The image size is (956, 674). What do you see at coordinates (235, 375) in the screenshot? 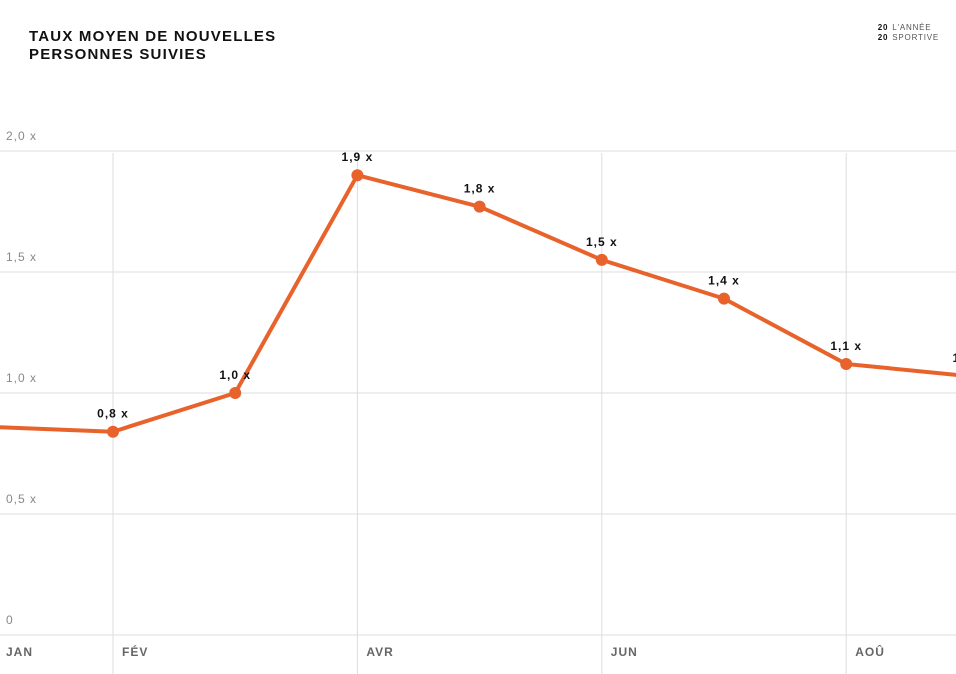
I see `data-label: 1,0 x` at bounding box center [235, 375].